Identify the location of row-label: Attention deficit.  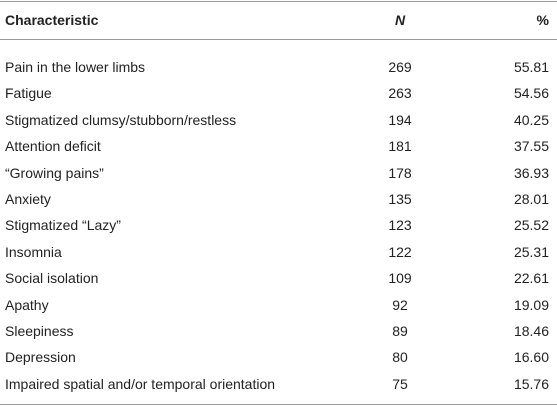
(53, 146).